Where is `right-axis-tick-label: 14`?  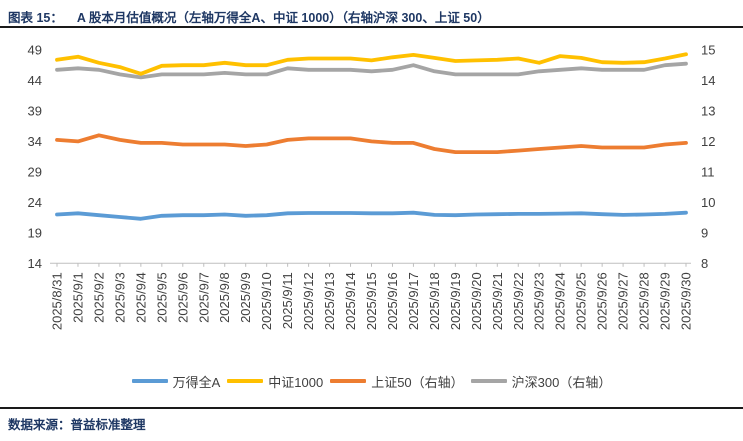
right-axis-tick-label: 14 is located at coordinates (708, 80).